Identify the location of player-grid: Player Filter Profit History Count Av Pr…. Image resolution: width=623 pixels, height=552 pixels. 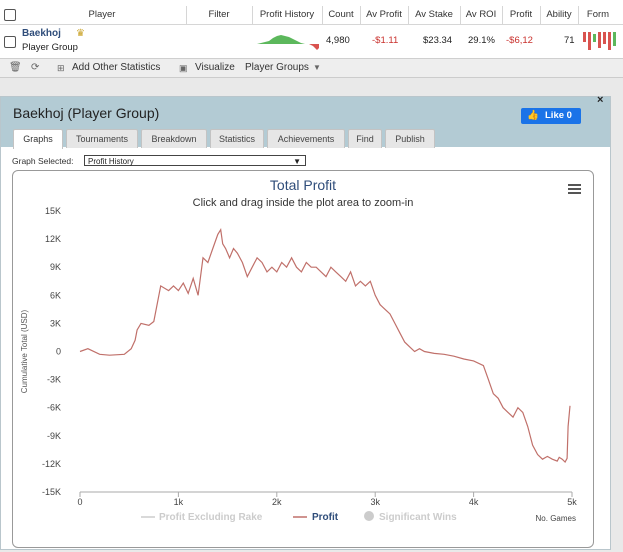
(311, 29).